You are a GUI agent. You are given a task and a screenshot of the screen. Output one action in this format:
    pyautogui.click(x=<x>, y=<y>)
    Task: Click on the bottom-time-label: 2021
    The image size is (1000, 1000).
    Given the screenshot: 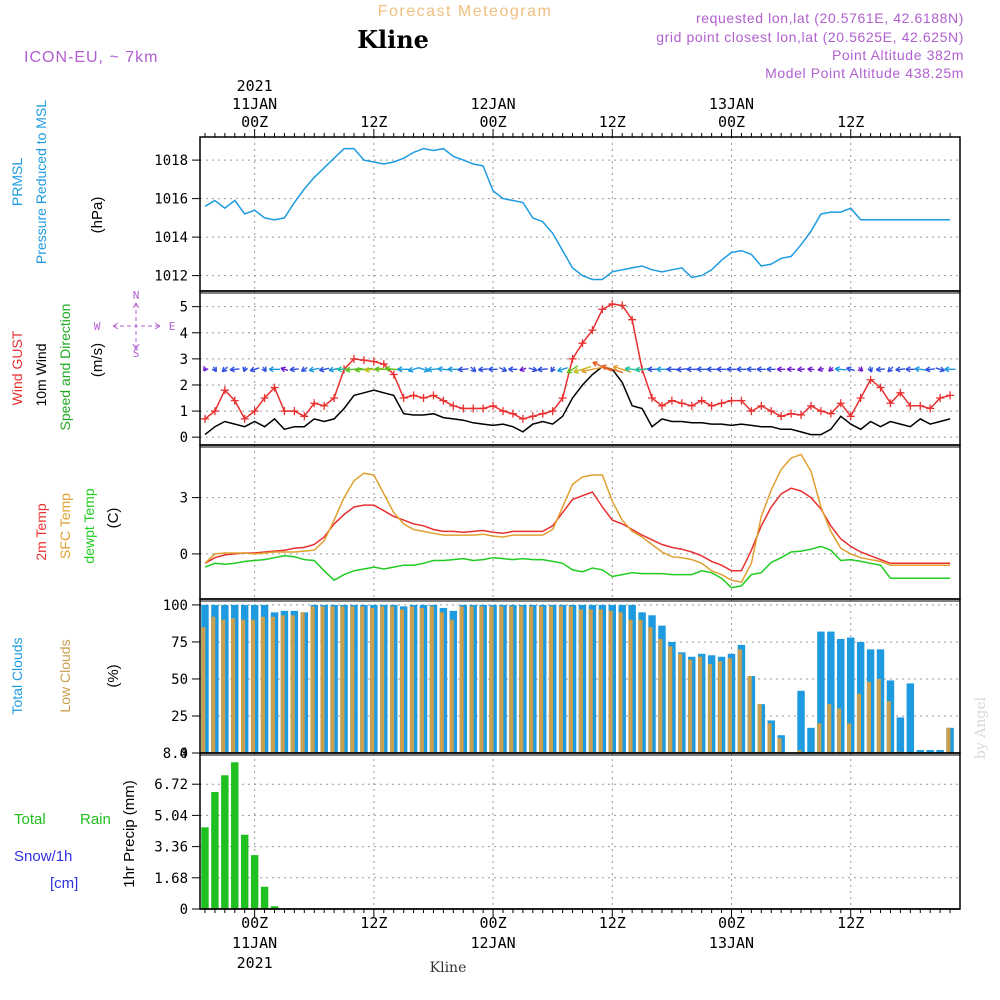 What is the action you would take?
    pyautogui.click(x=255, y=963)
    